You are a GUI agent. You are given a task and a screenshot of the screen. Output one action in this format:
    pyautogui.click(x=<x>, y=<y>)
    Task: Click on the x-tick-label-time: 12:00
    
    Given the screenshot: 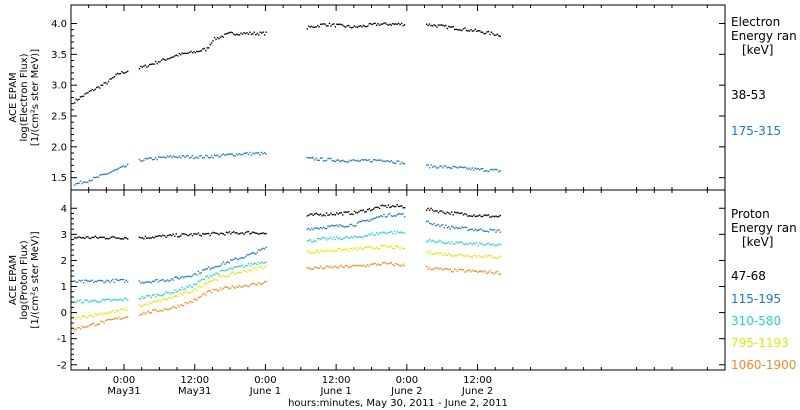 What is the action you would take?
    pyautogui.click(x=477, y=380)
    